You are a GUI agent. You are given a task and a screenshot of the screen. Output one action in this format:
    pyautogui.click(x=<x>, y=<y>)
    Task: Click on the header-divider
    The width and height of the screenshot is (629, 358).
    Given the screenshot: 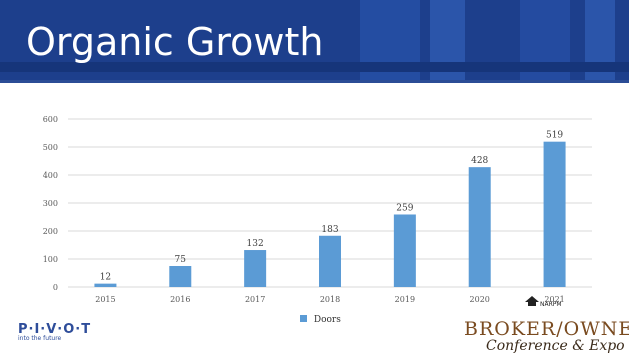 What is the action you would take?
    pyautogui.click(x=314, y=81)
    